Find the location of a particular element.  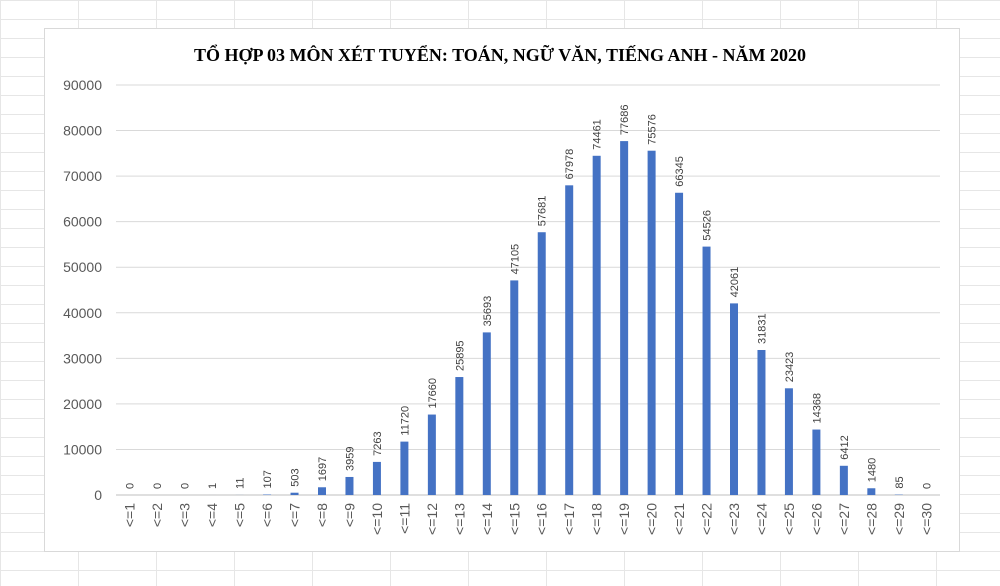

x-tick-label: <=26 is located at coordinates (816, 519).